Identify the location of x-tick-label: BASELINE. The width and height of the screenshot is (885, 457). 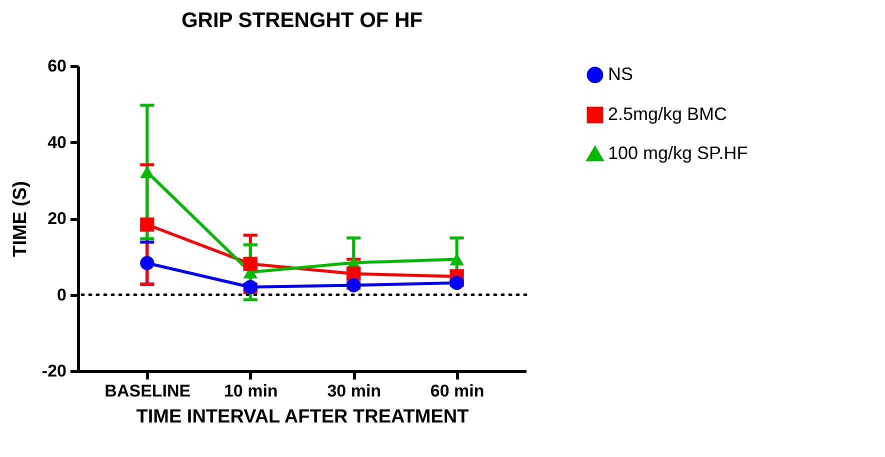
(147, 391).